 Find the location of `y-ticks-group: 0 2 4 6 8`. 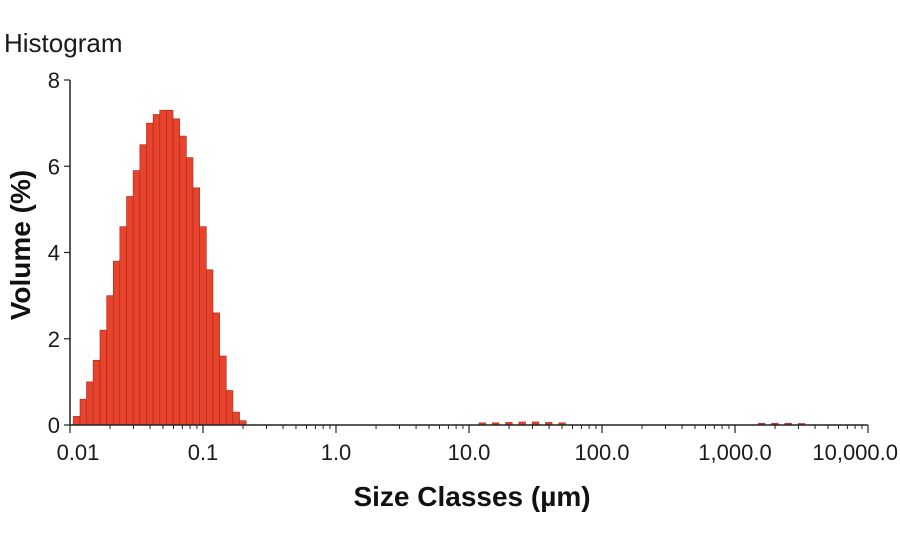

y-ticks-group: 0 2 4 6 8 is located at coordinates (59, 253).